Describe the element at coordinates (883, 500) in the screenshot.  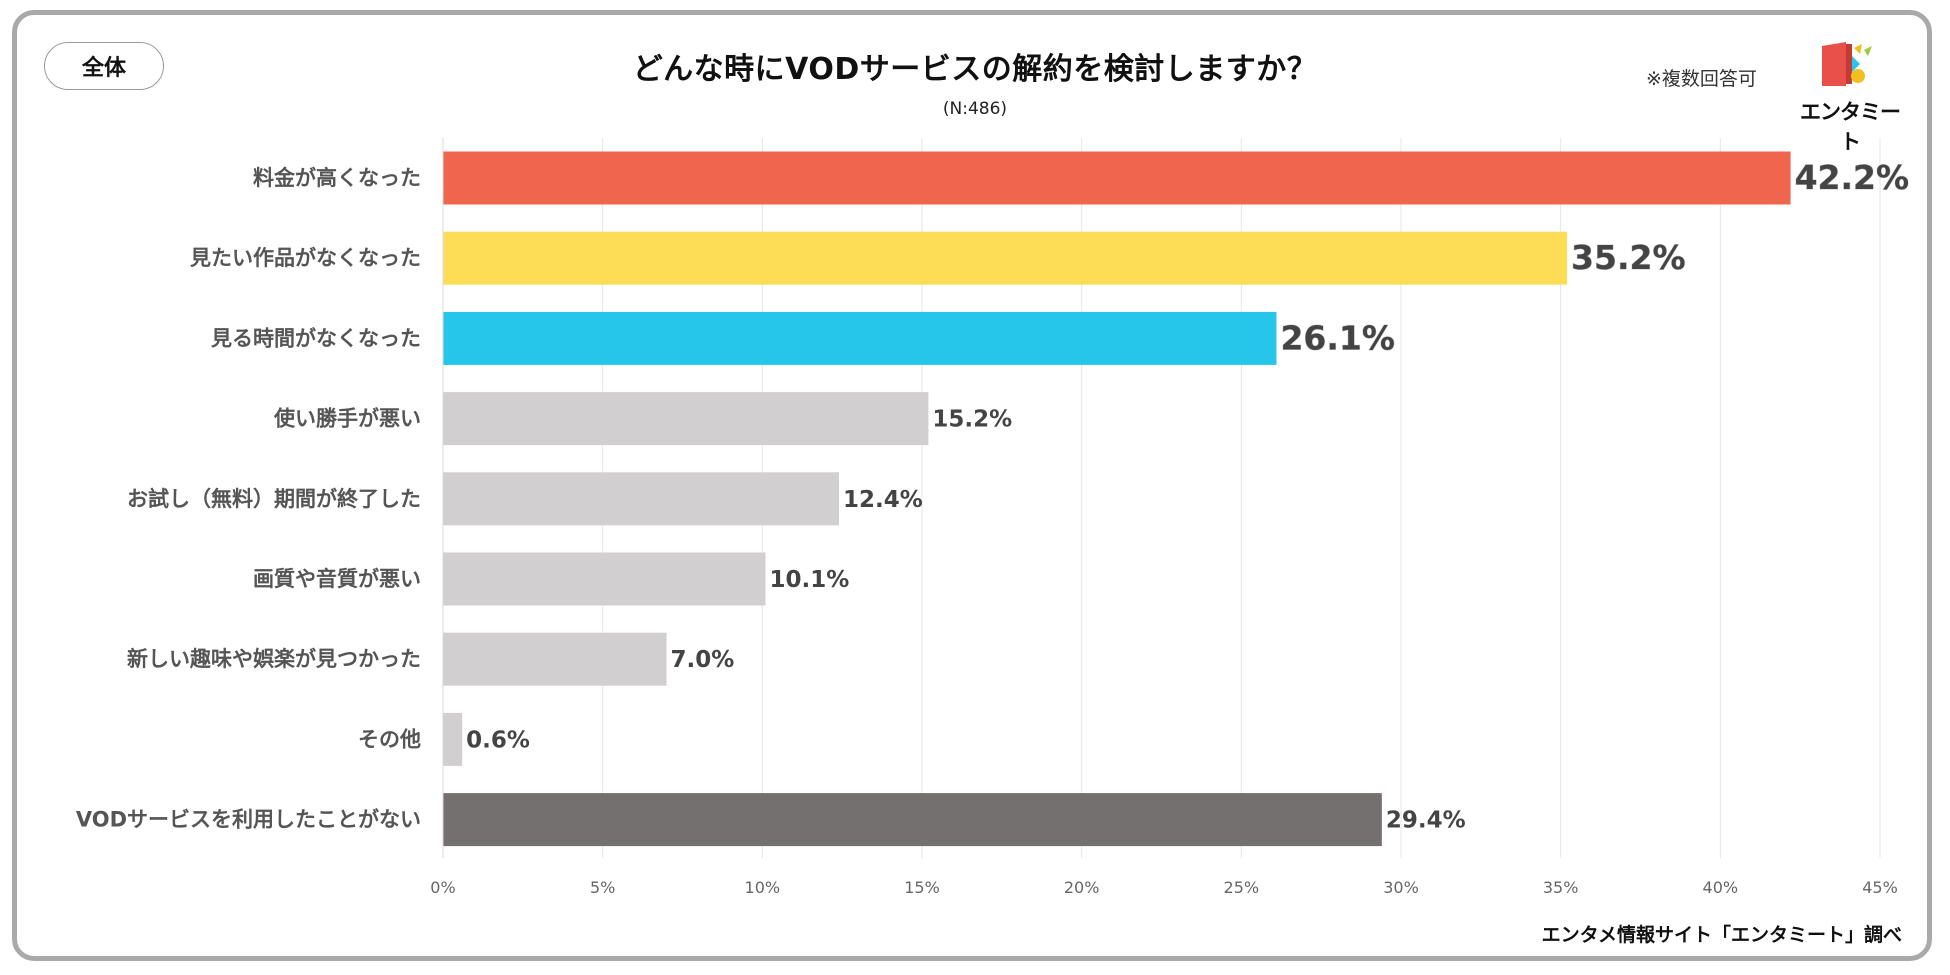
I see `value-label: 12.4%` at that location.